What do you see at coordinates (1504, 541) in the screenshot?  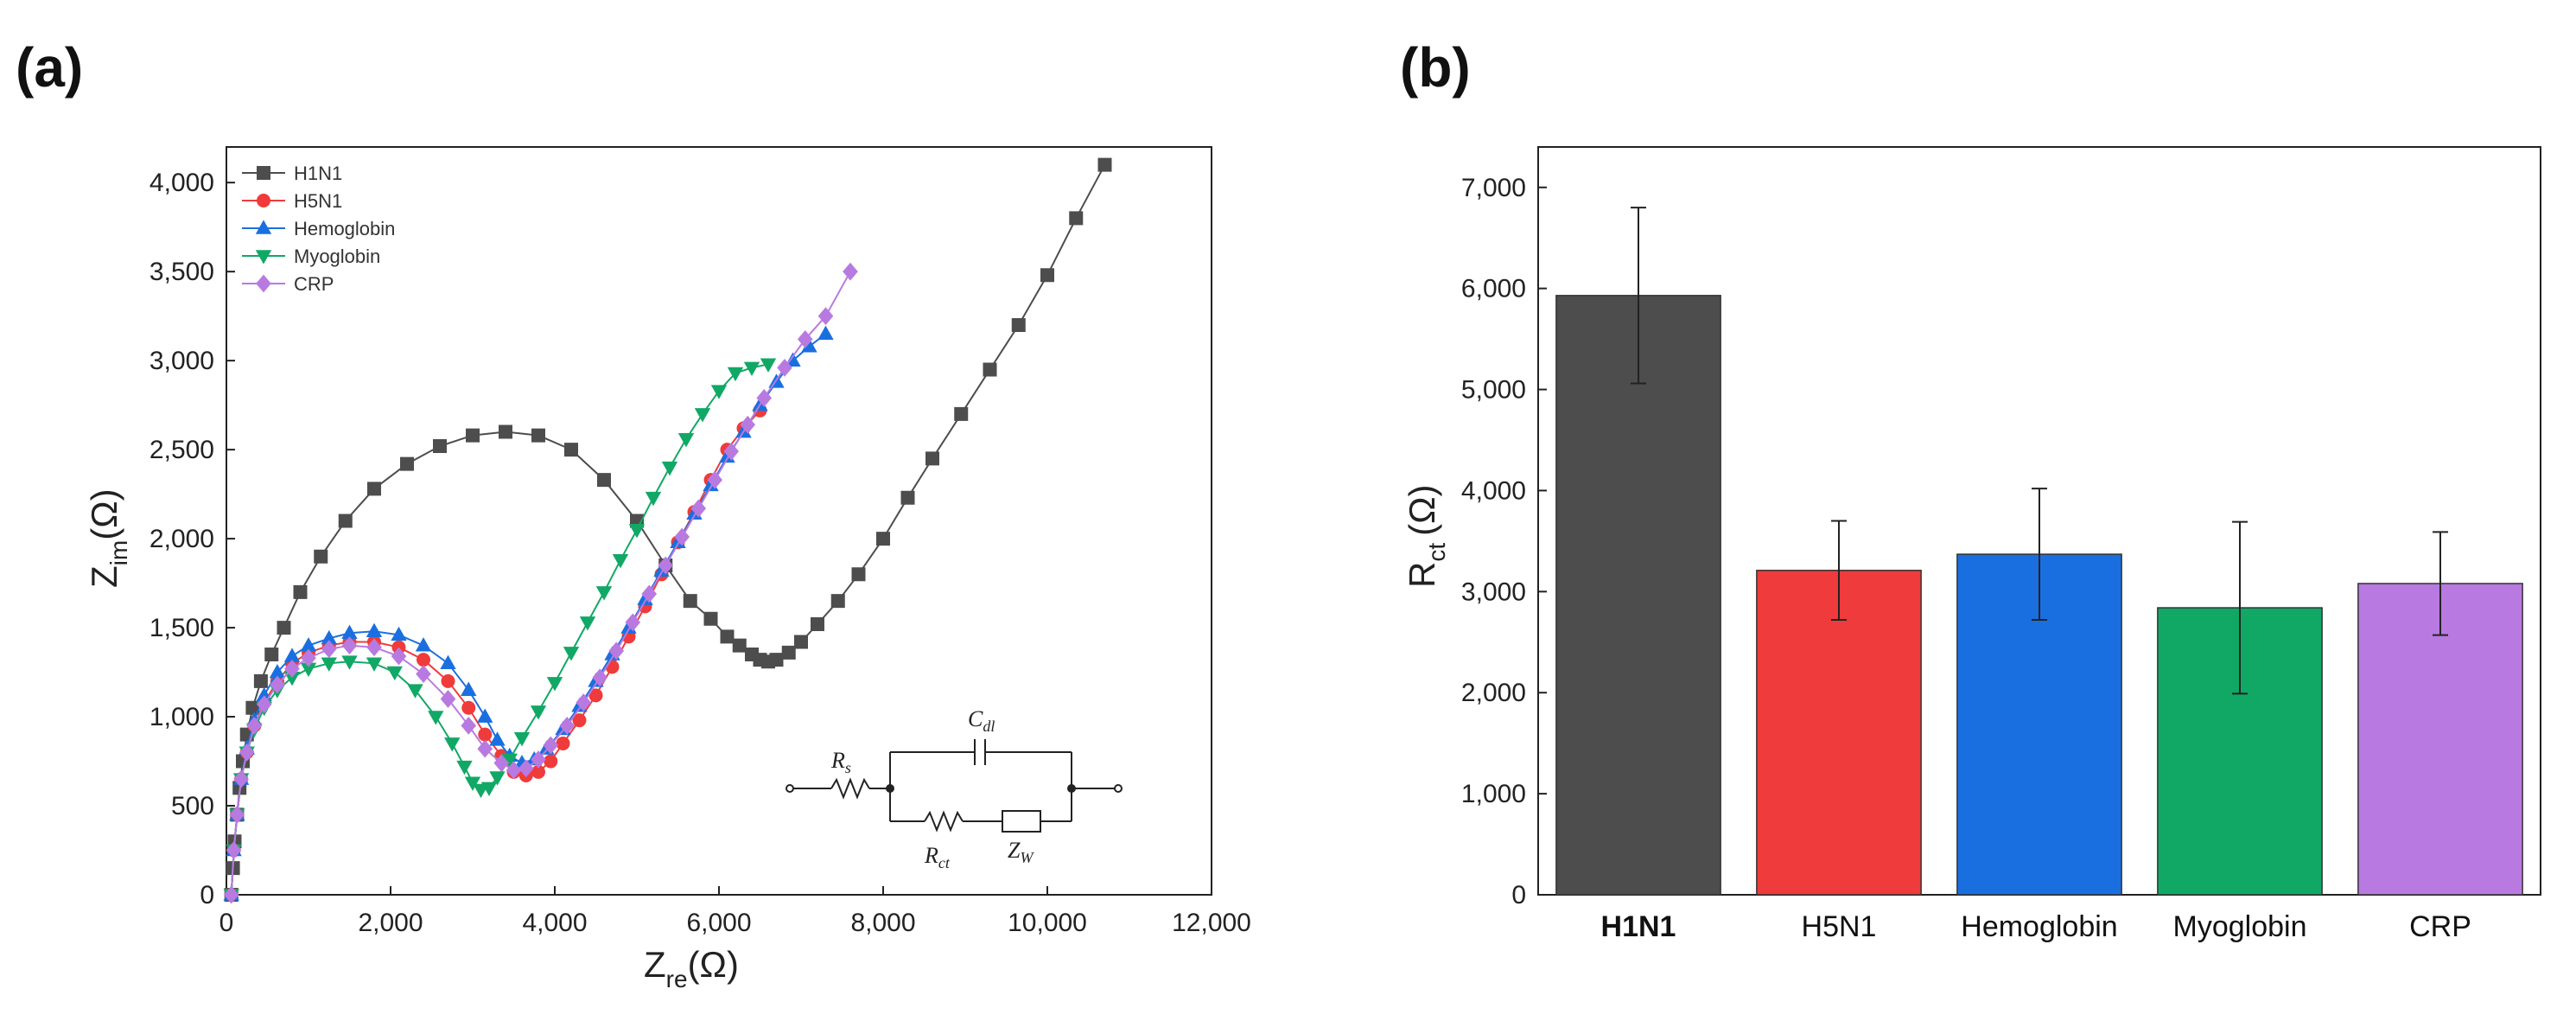 I see `bar-y-axis: 0 1,000 2,000 3,000 4,000 5,000 6,000 7,000` at bounding box center [1504, 541].